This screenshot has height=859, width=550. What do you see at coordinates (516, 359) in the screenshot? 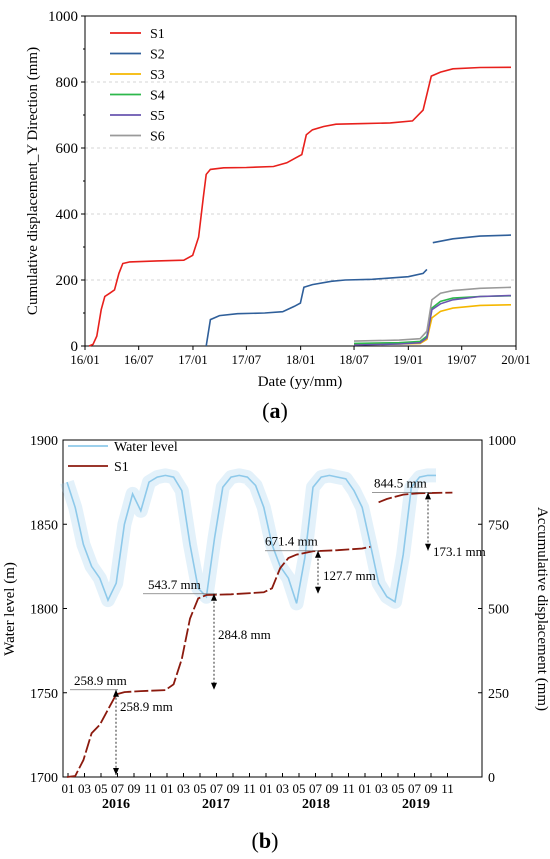
I see `x-tick-label: 20/01` at bounding box center [516, 359].